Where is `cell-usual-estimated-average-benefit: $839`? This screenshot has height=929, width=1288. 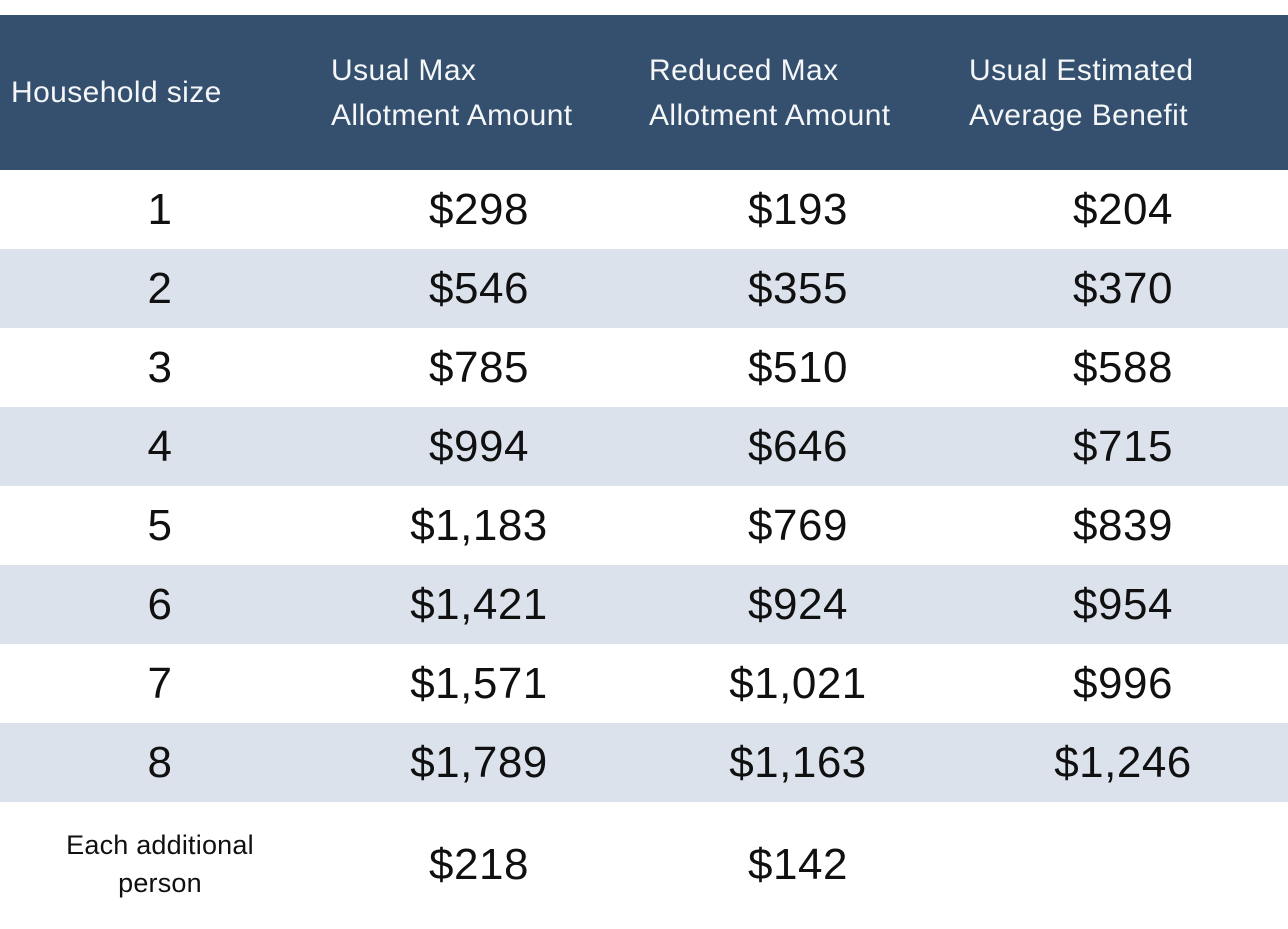 cell-usual-estimated-average-benefit: $839 is located at coordinates (1123, 525).